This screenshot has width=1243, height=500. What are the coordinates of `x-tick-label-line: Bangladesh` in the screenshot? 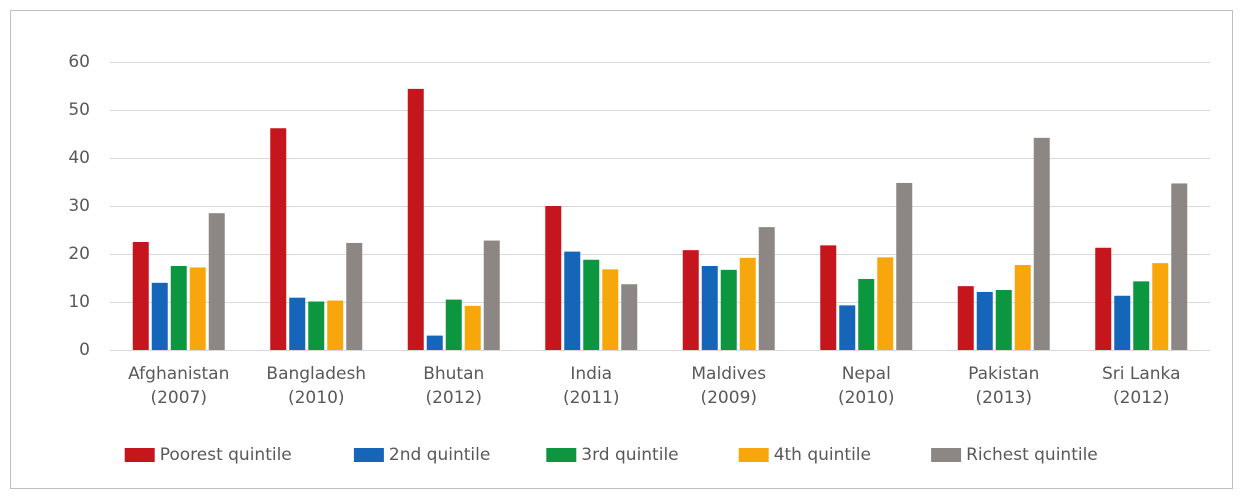 It's located at (316, 374).